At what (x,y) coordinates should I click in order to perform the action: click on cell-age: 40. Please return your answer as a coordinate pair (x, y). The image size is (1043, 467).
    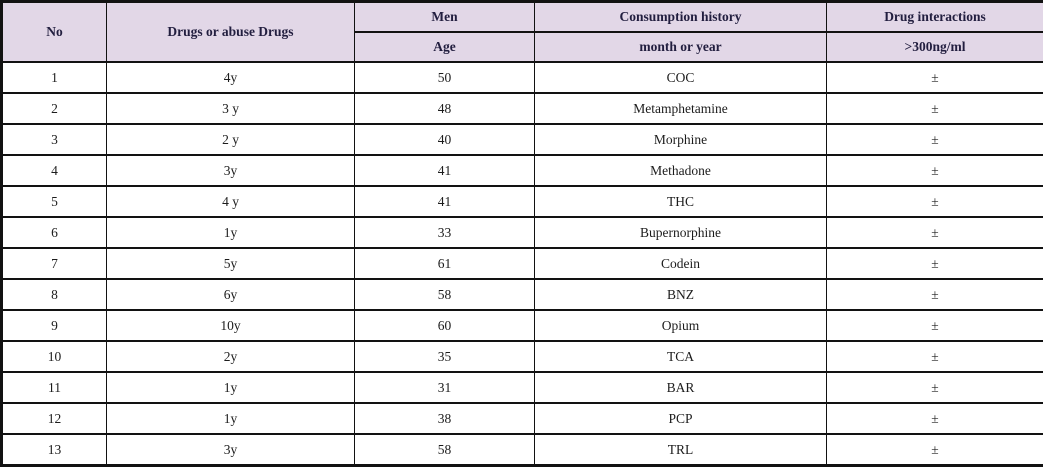
    Looking at the image, I should click on (445, 139).